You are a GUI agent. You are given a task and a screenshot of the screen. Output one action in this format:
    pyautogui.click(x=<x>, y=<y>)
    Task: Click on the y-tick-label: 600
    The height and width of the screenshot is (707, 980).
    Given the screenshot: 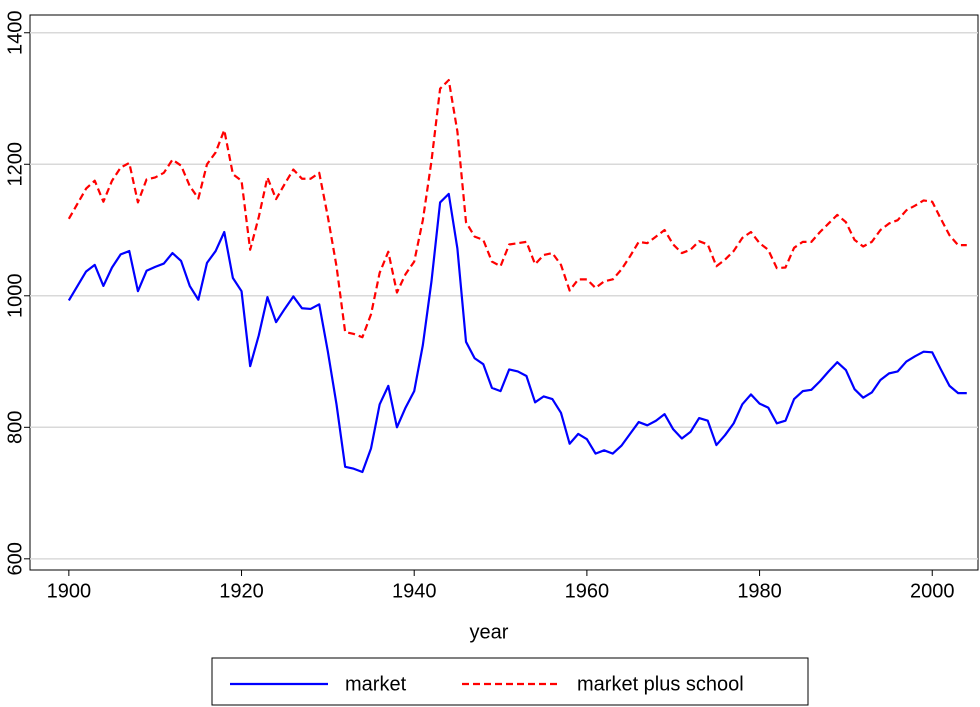 What is the action you would take?
    pyautogui.click(x=15, y=558)
    